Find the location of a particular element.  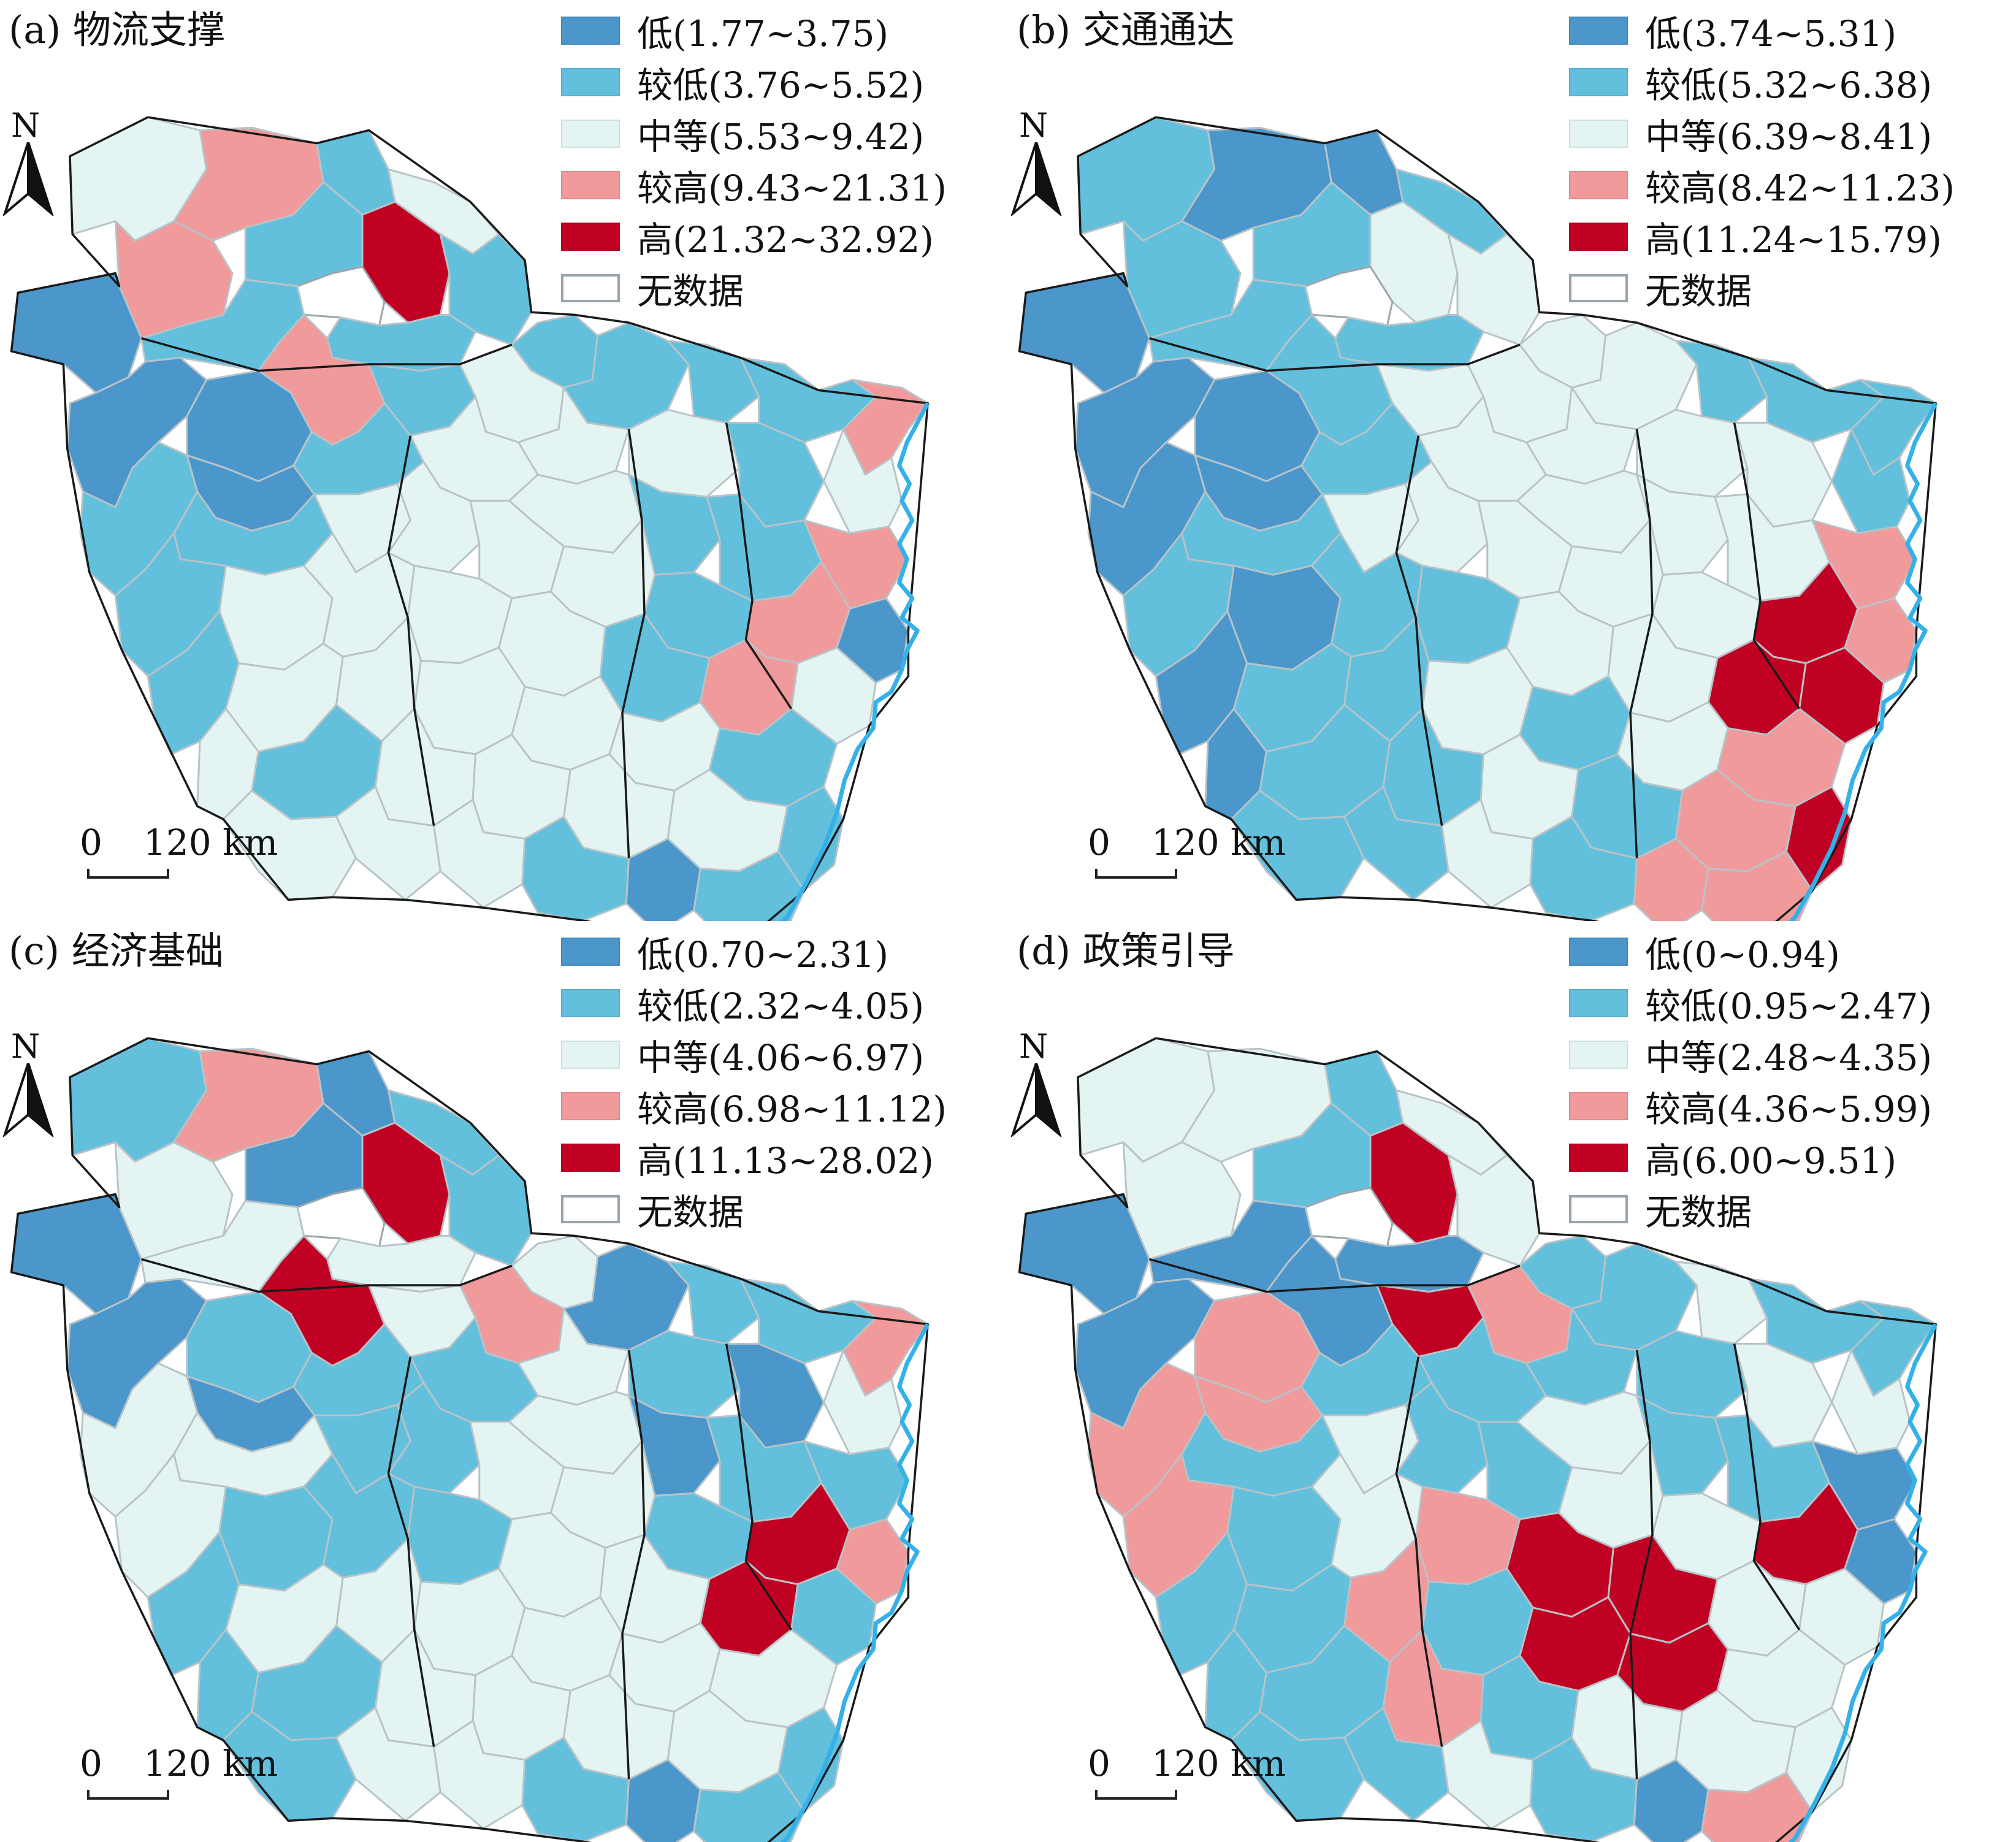

legend-item-high: 高(21.32~32.92) is located at coordinates (754, 236).